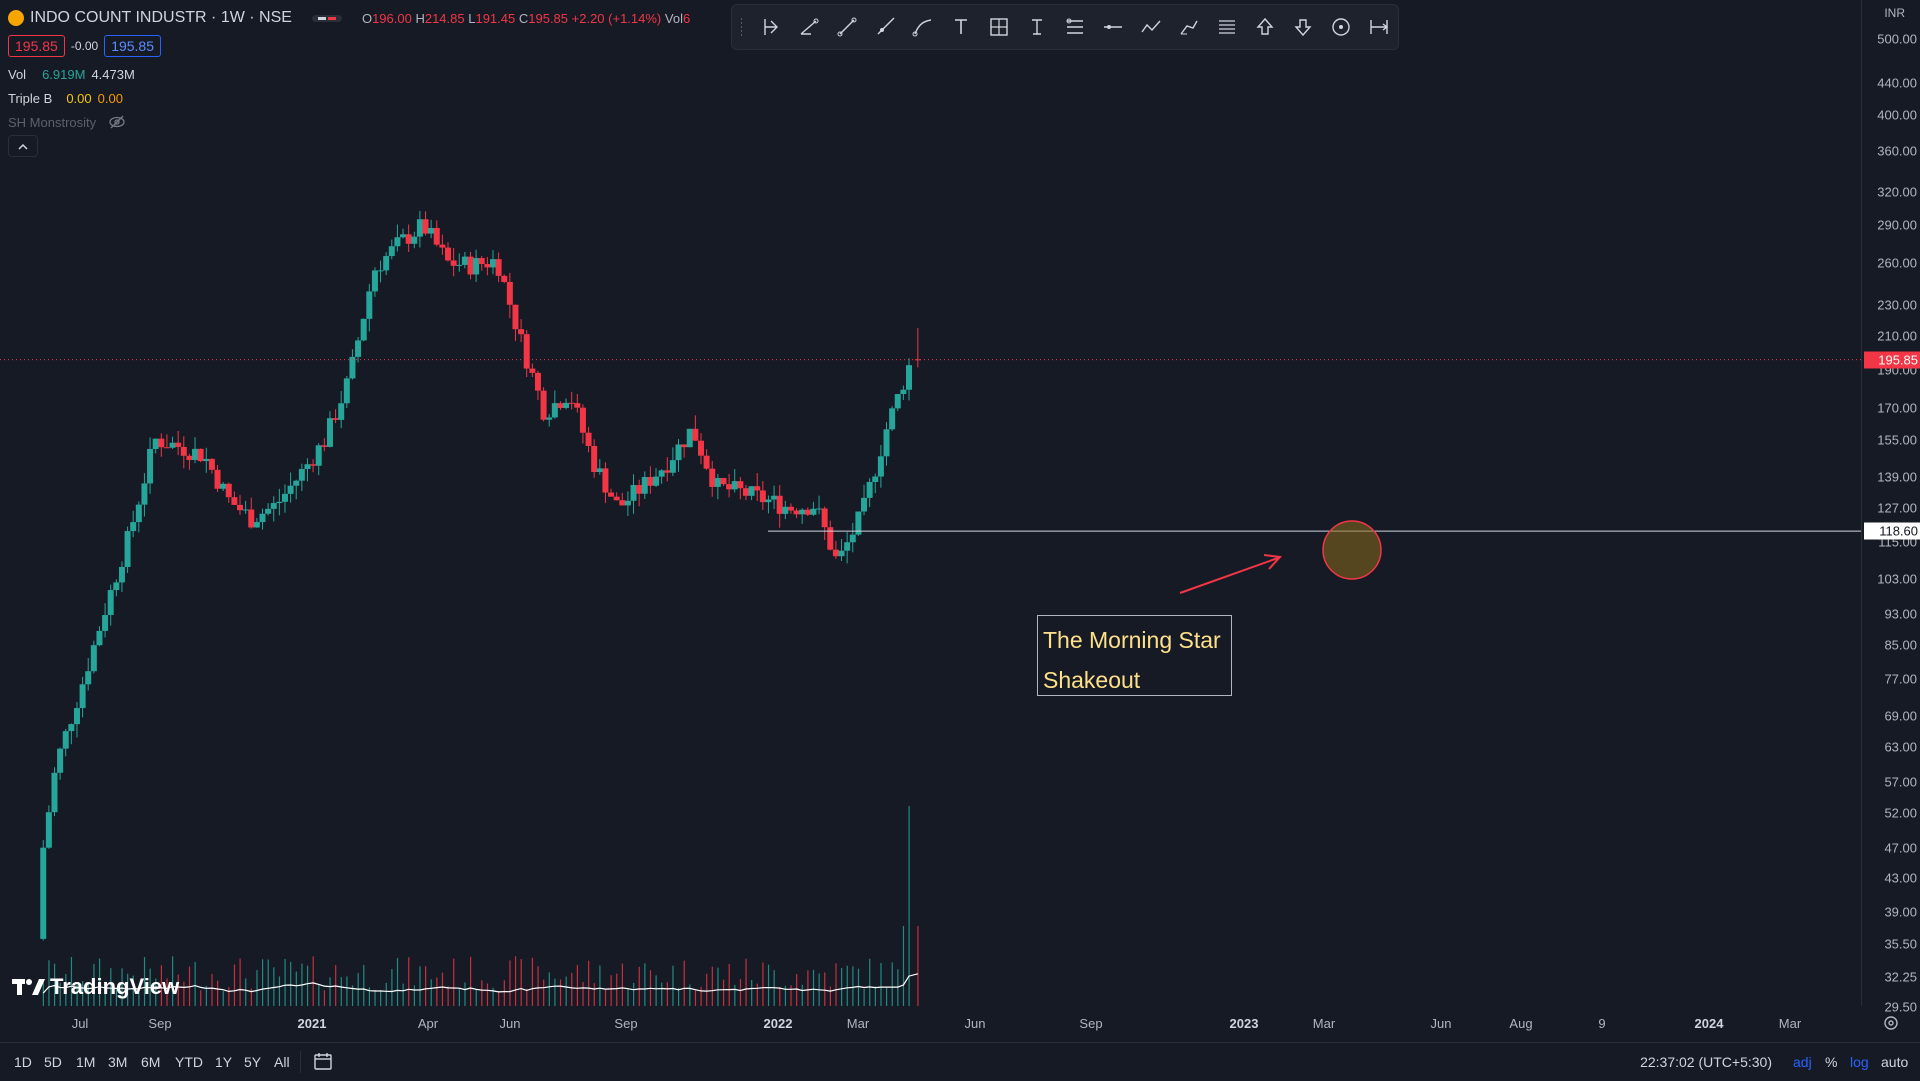 This screenshot has height=1081, width=1920. I want to click on trendline-tool-button, so click(847, 27).